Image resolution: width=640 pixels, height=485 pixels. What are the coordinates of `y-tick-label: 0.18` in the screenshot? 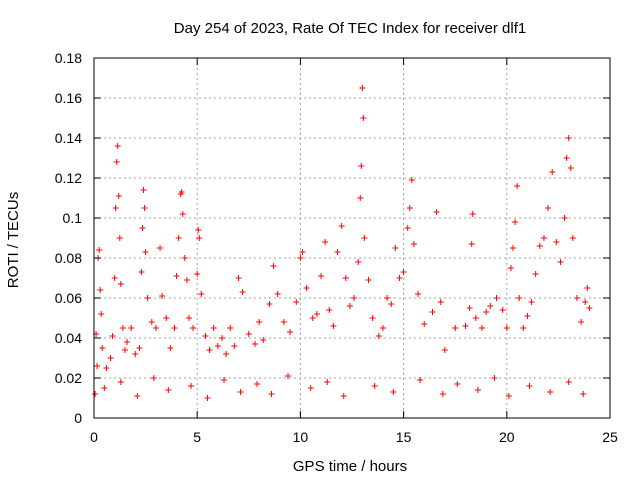 It's located at (68, 58).